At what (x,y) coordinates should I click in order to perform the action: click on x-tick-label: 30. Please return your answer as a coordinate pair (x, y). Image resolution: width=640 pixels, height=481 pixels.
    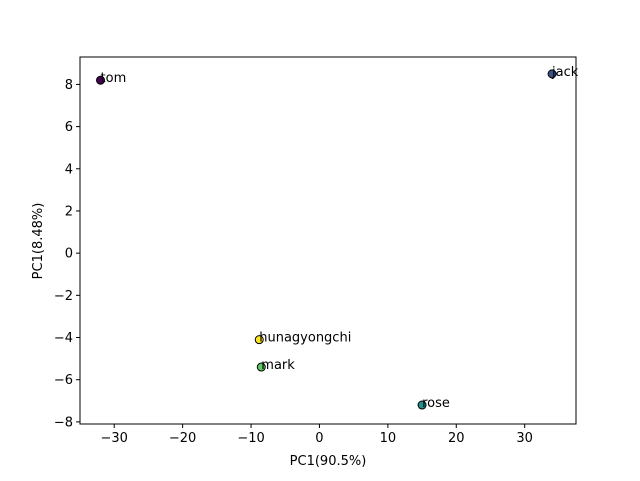
    Looking at the image, I should click on (524, 438).